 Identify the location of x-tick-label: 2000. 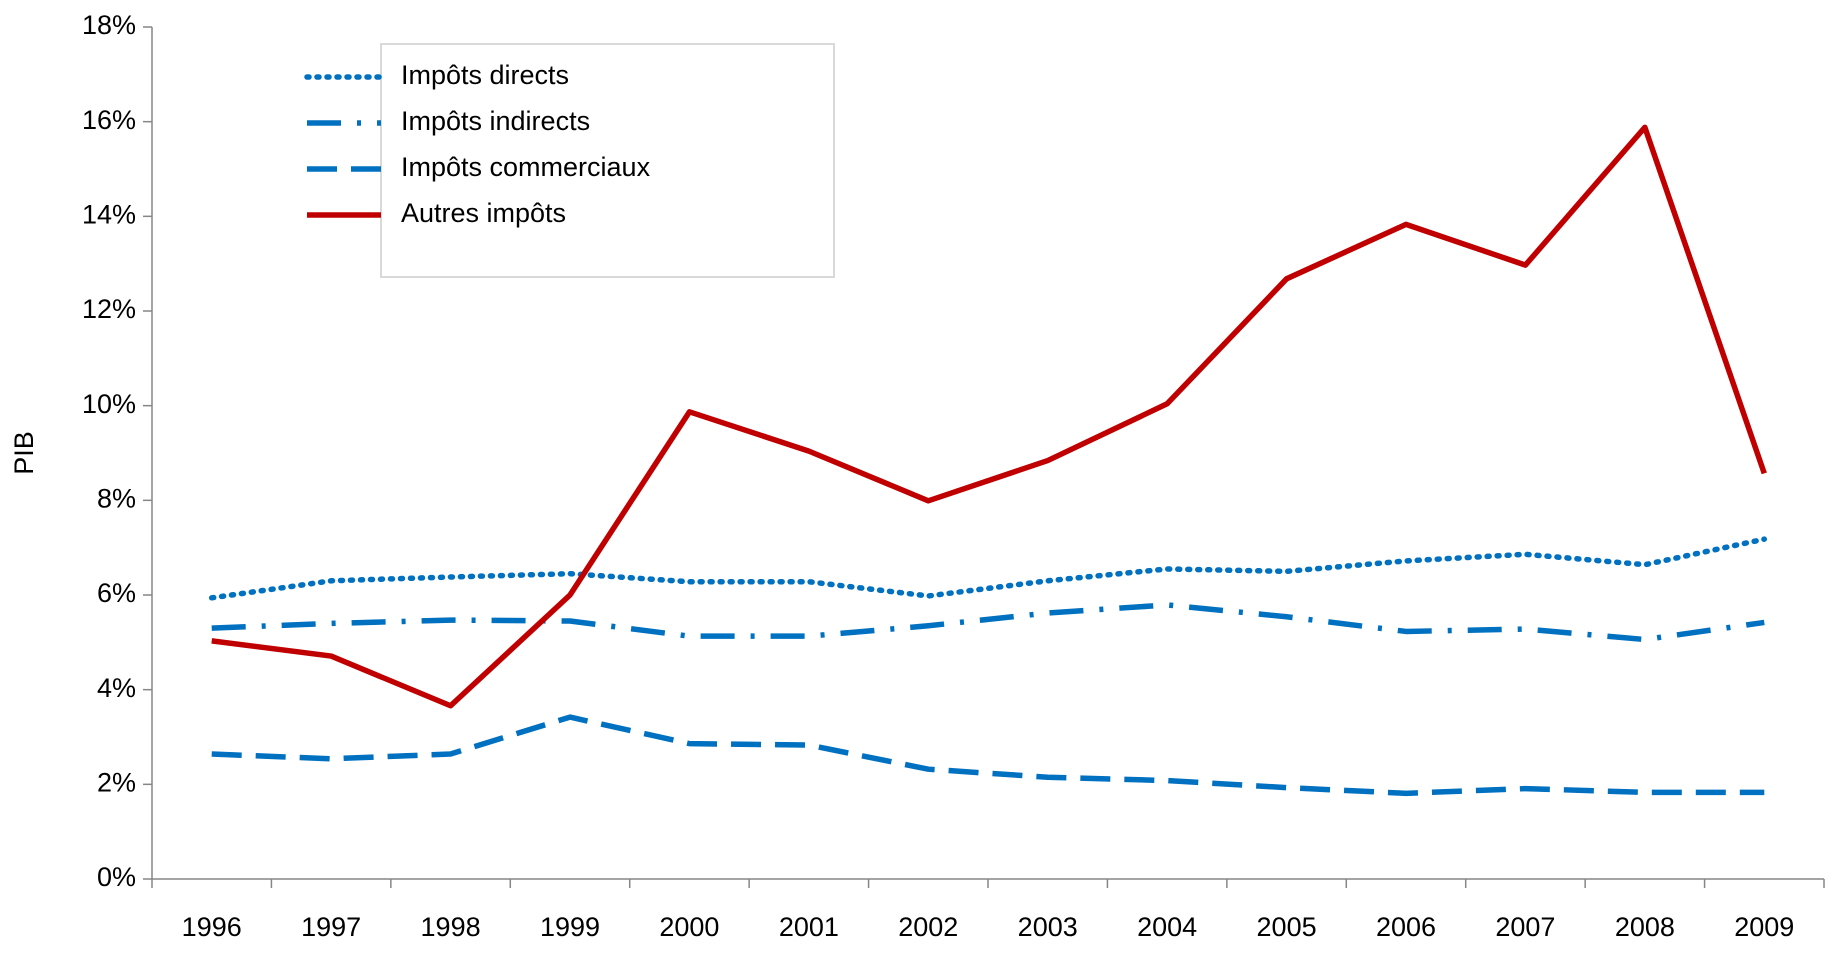
(689, 927).